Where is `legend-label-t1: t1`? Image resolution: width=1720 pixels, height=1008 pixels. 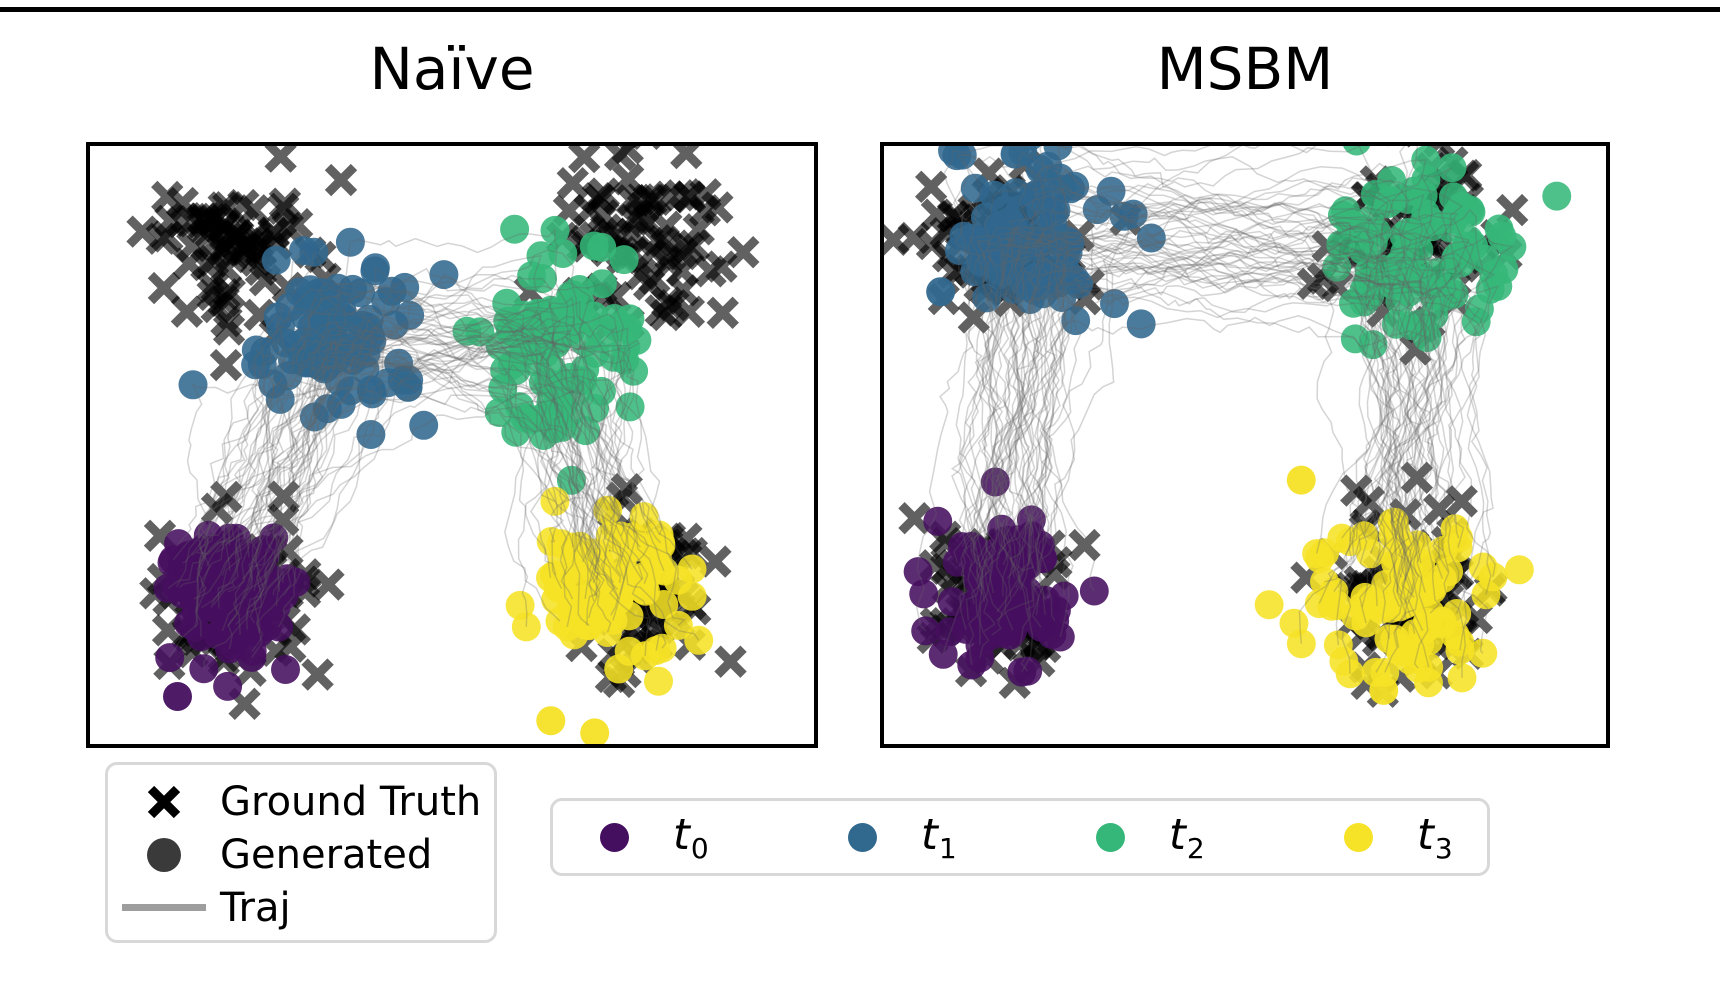
legend-label-t1: t1 is located at coordinates (939, 837).